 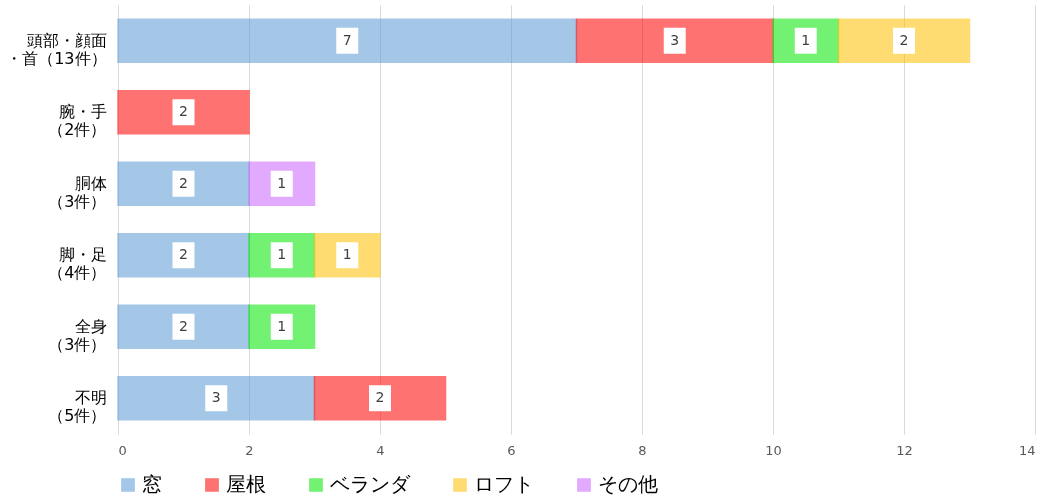 What do you see at coordinates (56, 49) in the screenshot?
I see `y-tick-label: 頭部・顔面・首（13件）` at bounding box center [56, 49].